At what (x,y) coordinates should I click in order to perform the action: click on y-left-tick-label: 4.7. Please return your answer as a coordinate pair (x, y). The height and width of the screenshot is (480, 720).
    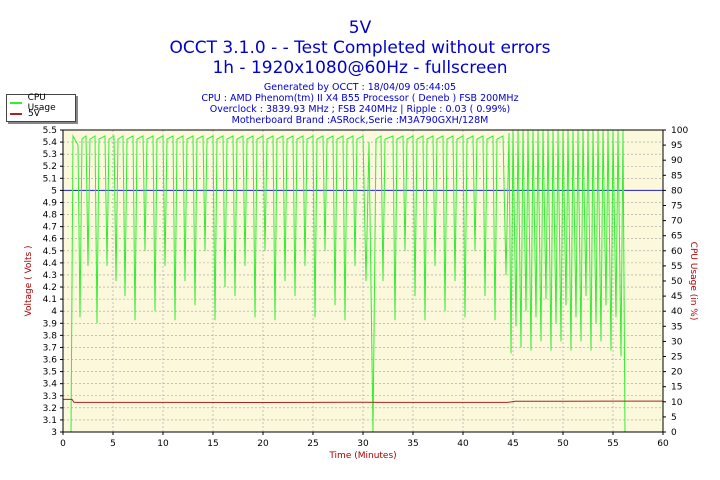
    Looking at the image, I should click on (50, 228).